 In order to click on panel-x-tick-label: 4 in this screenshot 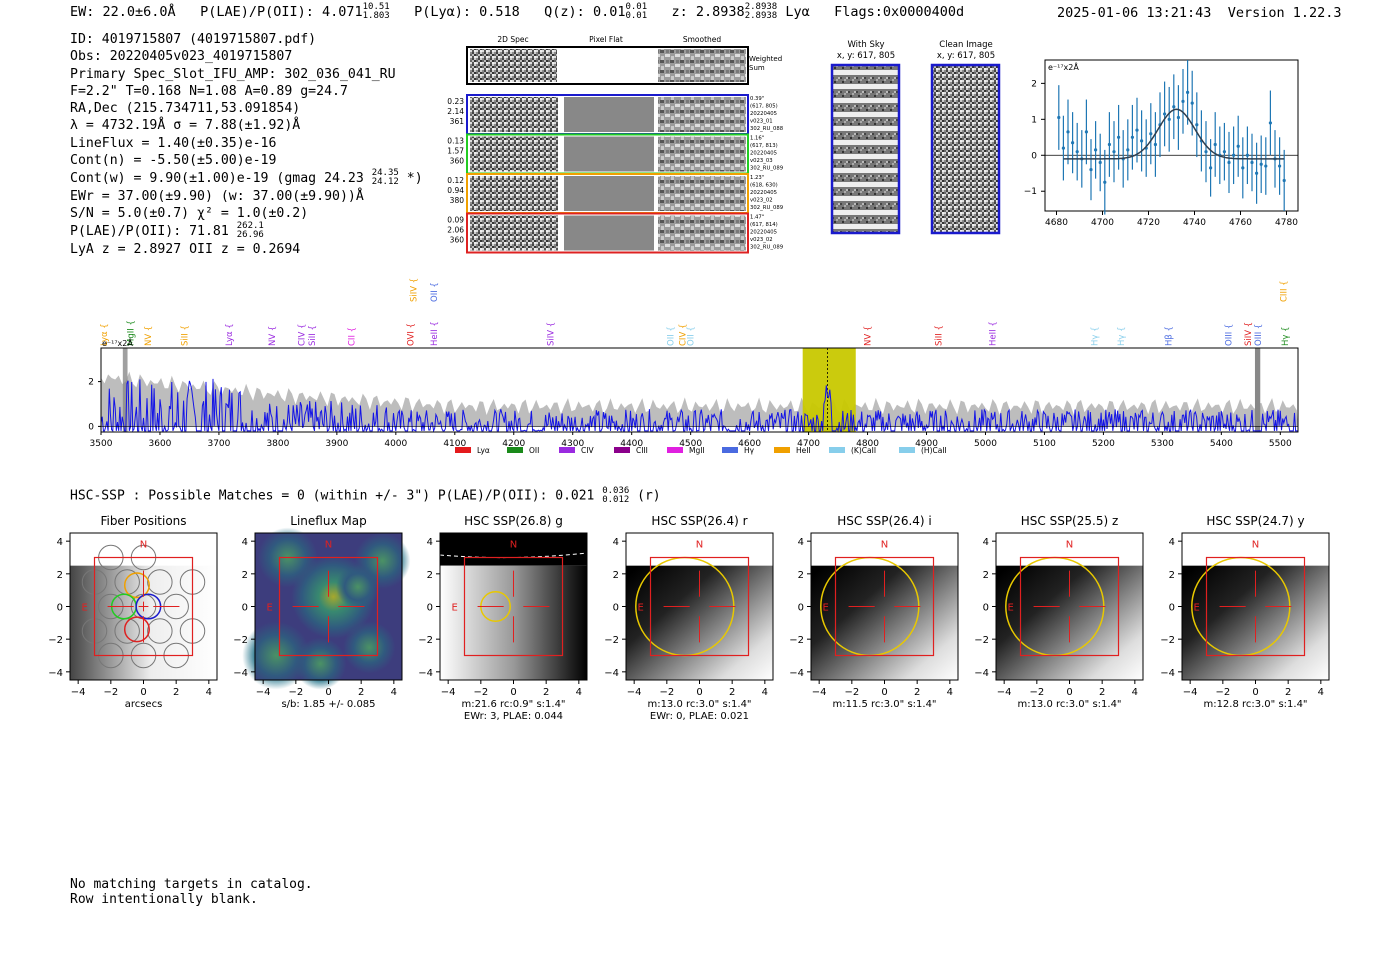, I will do `click(579, 692)`.